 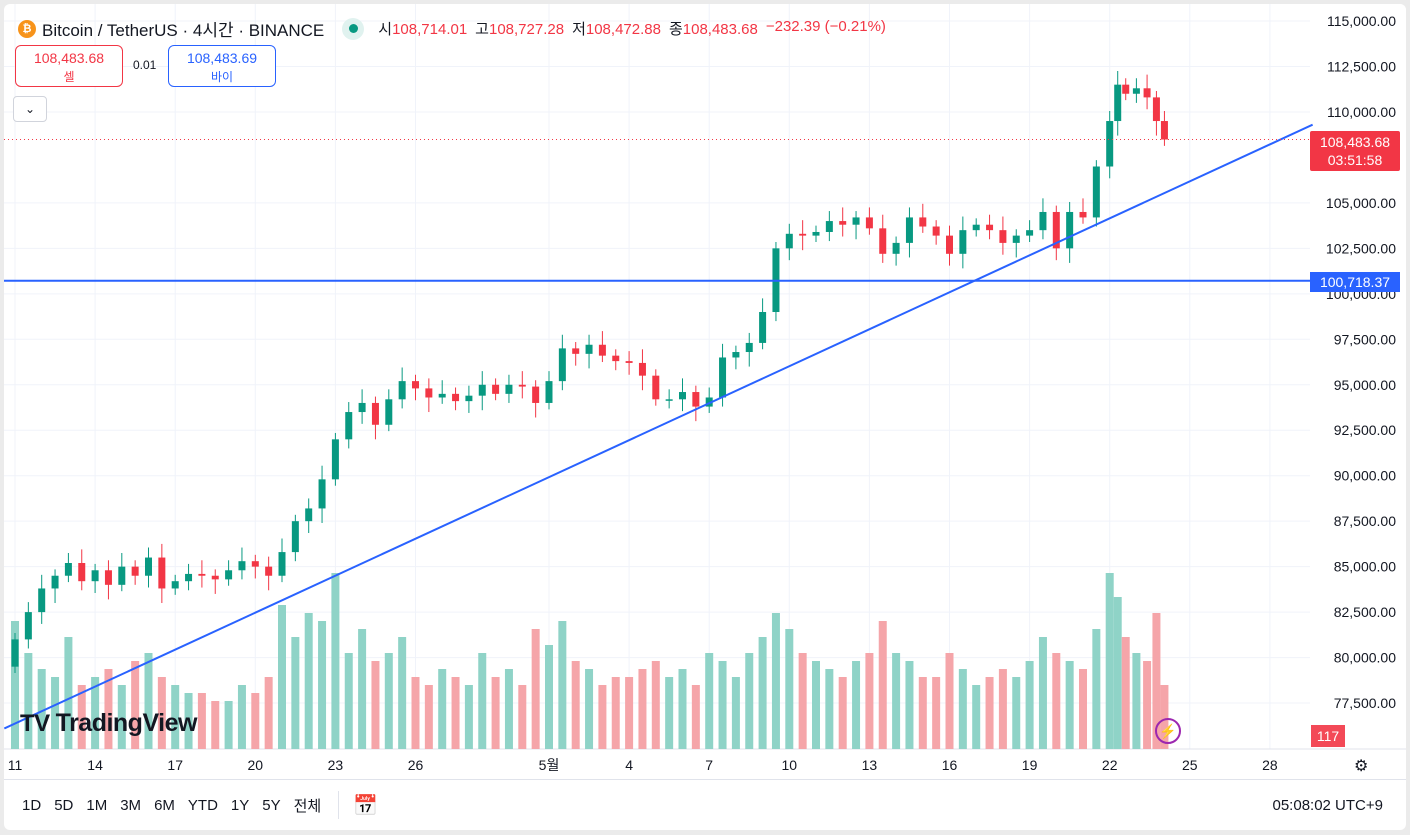 What do you see at coordinates (271, 805) in the screenshot?
I see `range-5y: 5Y` at bounding box center [271, 805].